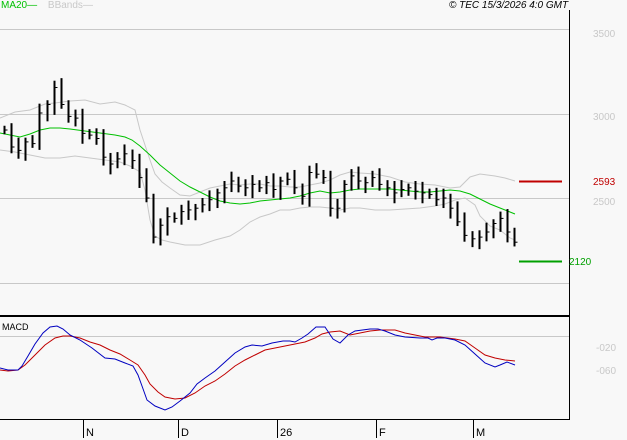  I want to click on signal-line, so click(258, 364).